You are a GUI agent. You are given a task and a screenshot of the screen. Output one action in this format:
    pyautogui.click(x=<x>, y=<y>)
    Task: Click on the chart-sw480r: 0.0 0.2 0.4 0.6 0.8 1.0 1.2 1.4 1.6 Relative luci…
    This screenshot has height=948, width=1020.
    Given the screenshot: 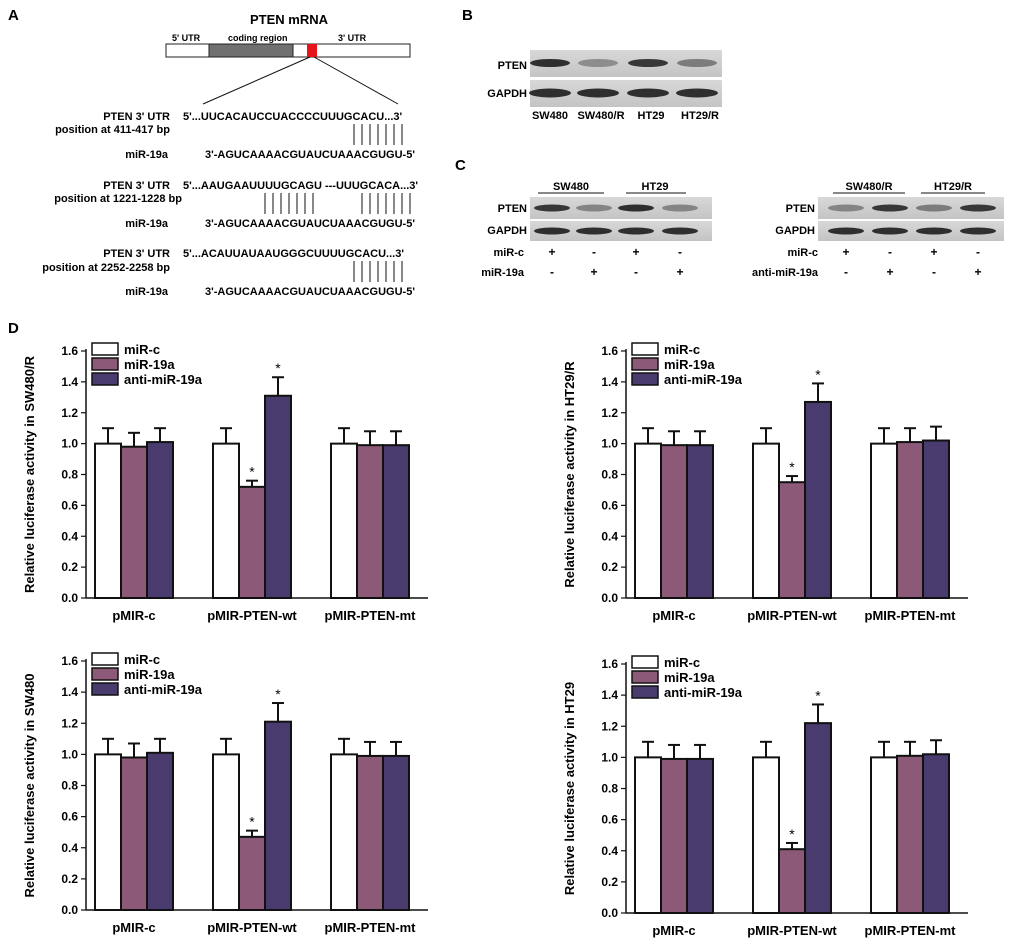 What is the action you would take?
    pyautogui.click(x=225, y=482)
    